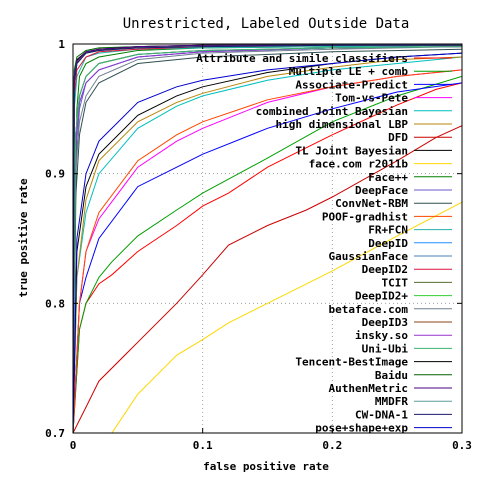 The height and width of the screenshot is (480, 480). I want to click on legend-label: pose+shape+exp, so click(361, 428).